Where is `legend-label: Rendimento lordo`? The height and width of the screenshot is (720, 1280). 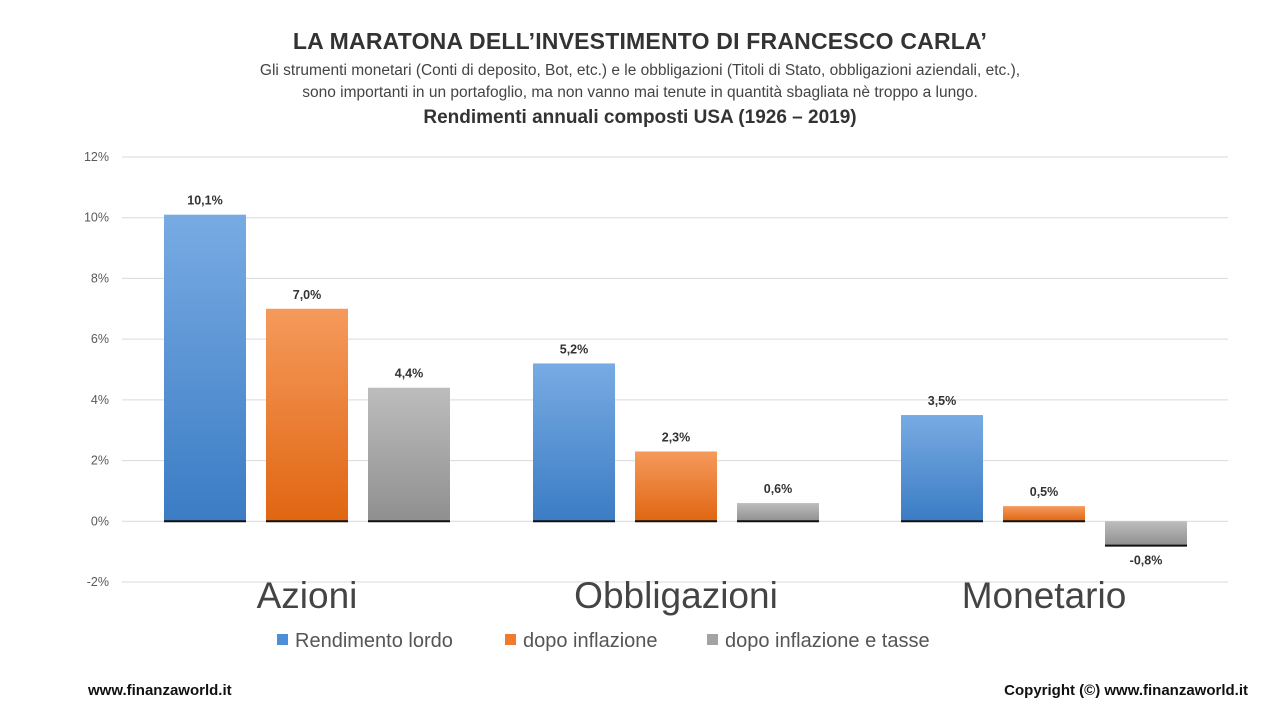
legend-label: Rendimento lordo is located at coordinates (374, 641).